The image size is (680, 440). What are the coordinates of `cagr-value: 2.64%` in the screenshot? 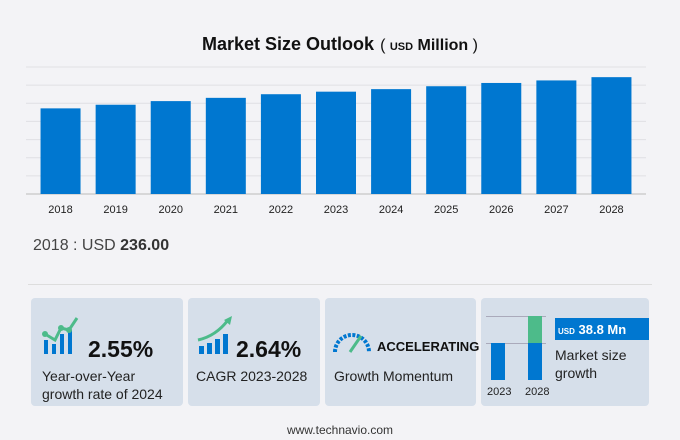 It's located at (269, 349).